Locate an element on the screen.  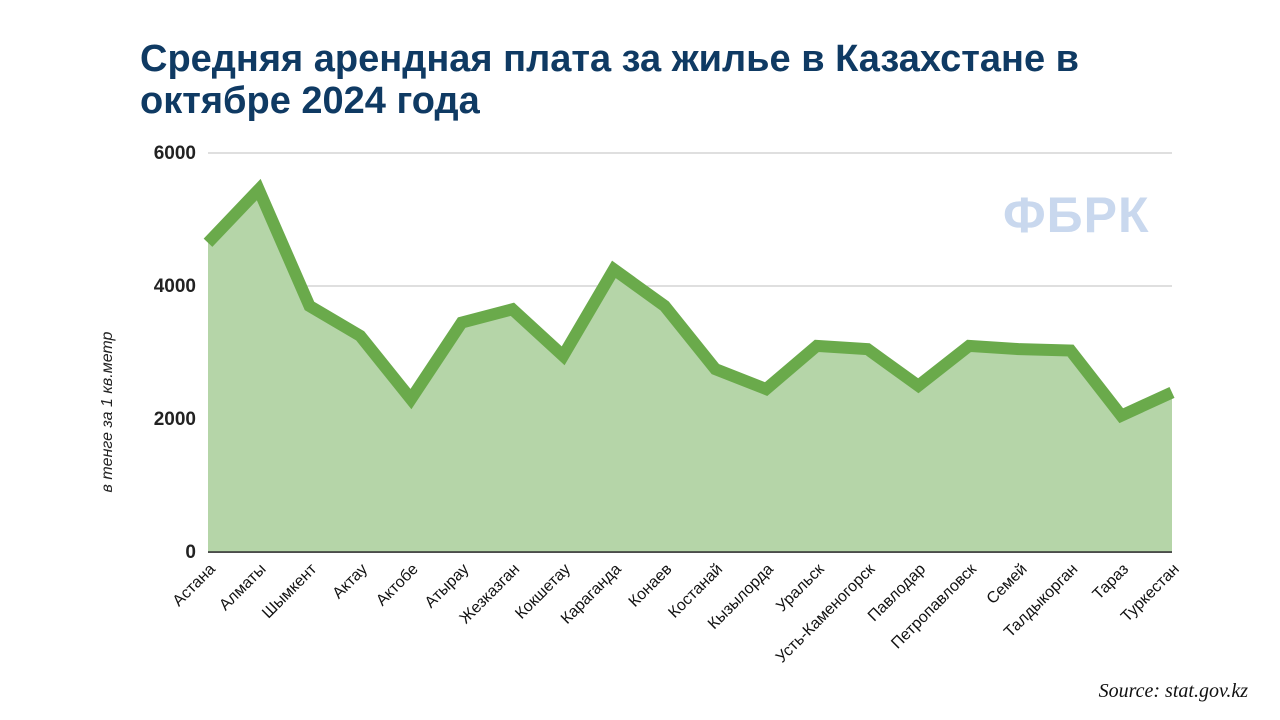
x-tick-label: Петропавловск is located at coordinates (934, 606).